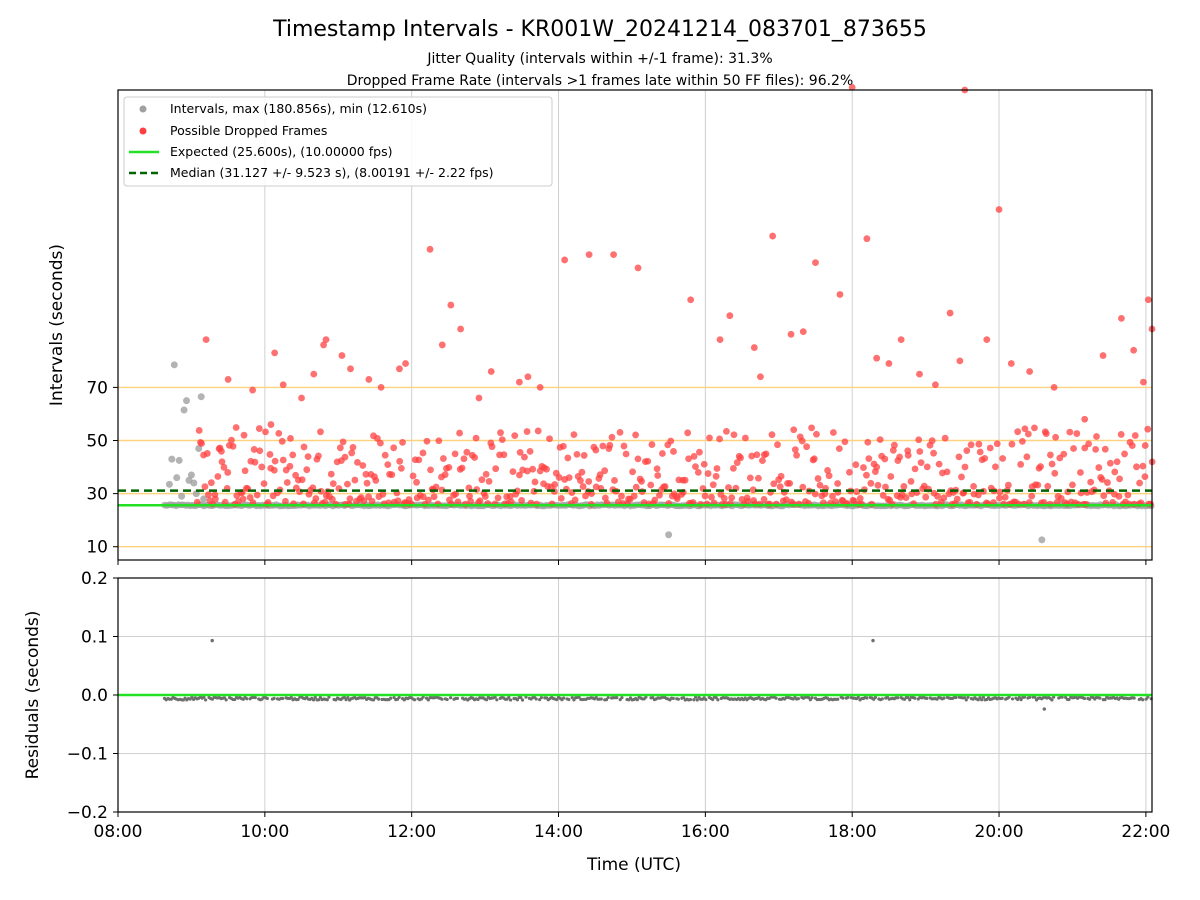 The image size is (1200, 900). What do you see at coordinates (97, 548) in the screenshot?
I see `top-y-tick-label: 10` at bounding box center [97, 548].